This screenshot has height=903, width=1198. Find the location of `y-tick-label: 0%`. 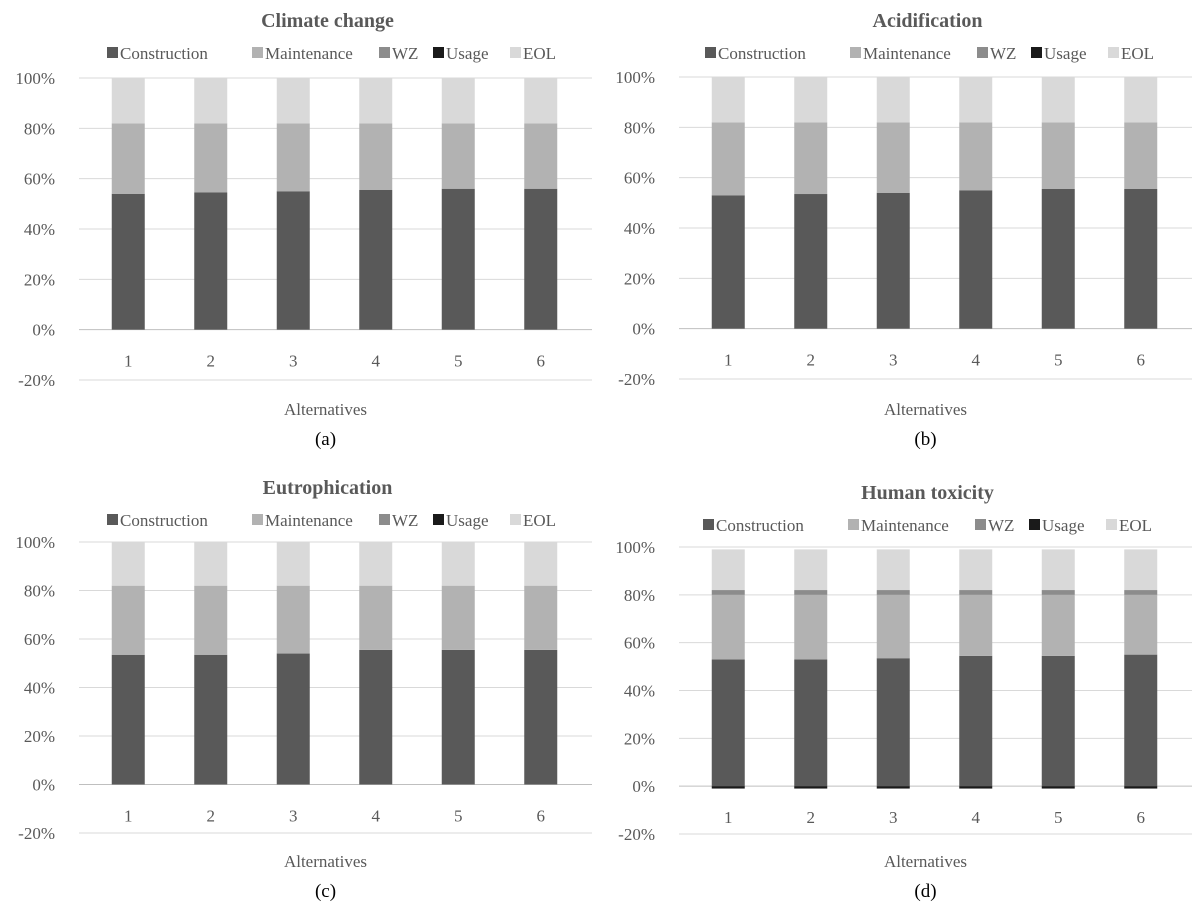

y-tick-label: 0% is located at coordinates (43, 330).